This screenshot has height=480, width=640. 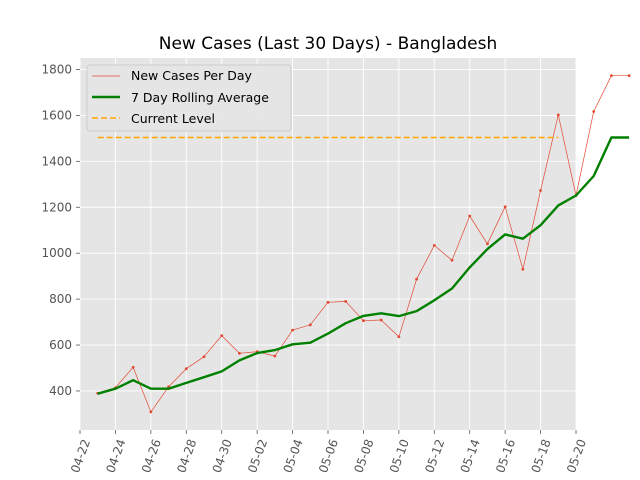 What do you see at coordinates (328, 44) in the screenshot?
I see `chart-title: New Cases (Last 30 Days) - Bangladesh` at bounding box center [328, 44].